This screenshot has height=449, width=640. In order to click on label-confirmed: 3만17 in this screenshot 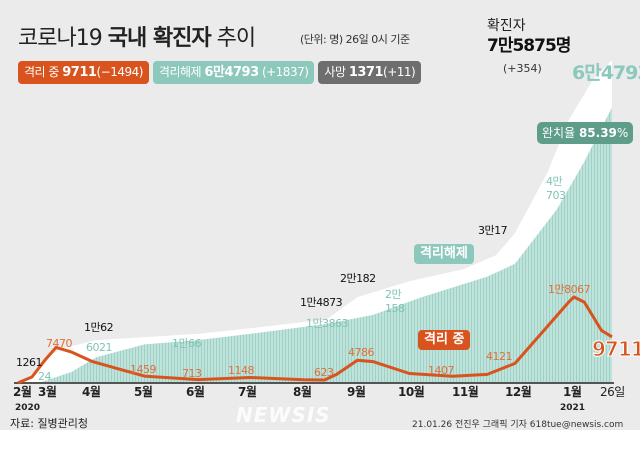, I will do `click(493, 230)`.